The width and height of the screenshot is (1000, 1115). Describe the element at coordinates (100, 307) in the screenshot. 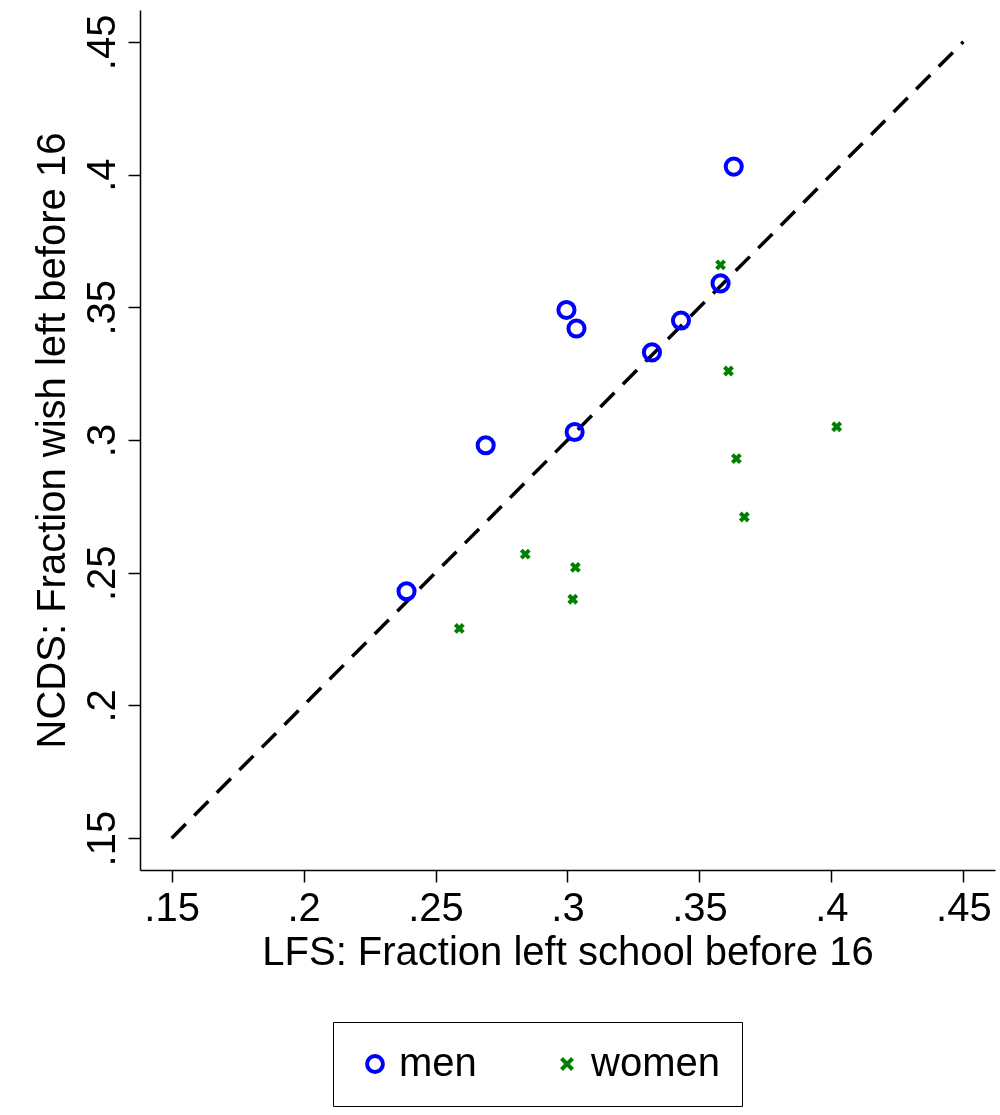

I see `y-tick-label: .35` at that location.